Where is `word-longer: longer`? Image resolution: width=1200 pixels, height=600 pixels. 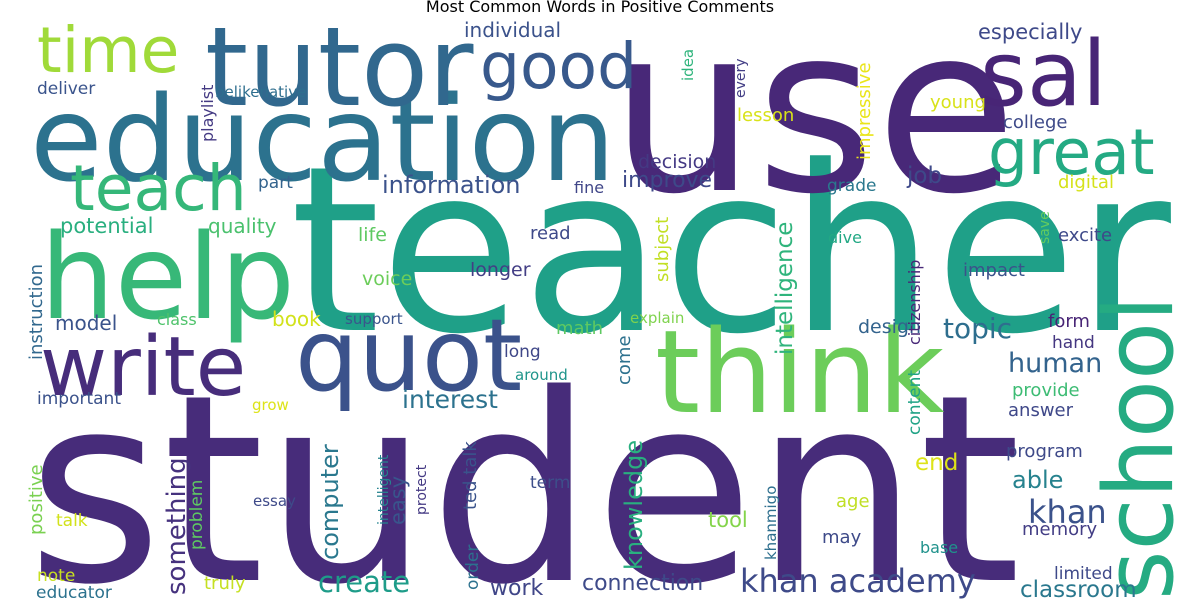
word-longer: longer is located at coordinates (500, 270).